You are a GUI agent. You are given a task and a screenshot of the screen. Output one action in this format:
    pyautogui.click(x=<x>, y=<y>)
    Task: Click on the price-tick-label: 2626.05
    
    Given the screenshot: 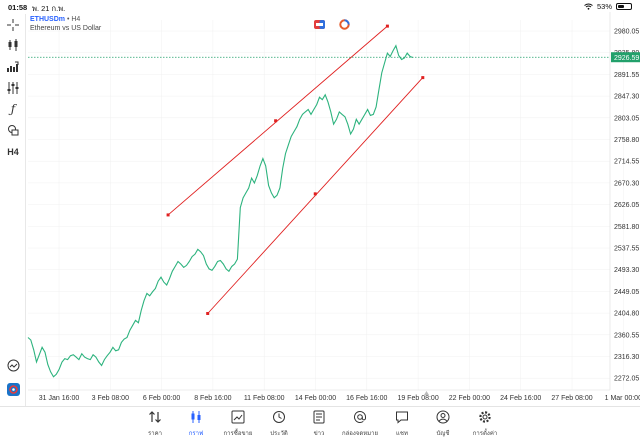 What is the action you would take?
    pyautogui.click(x=626, y=205)
    